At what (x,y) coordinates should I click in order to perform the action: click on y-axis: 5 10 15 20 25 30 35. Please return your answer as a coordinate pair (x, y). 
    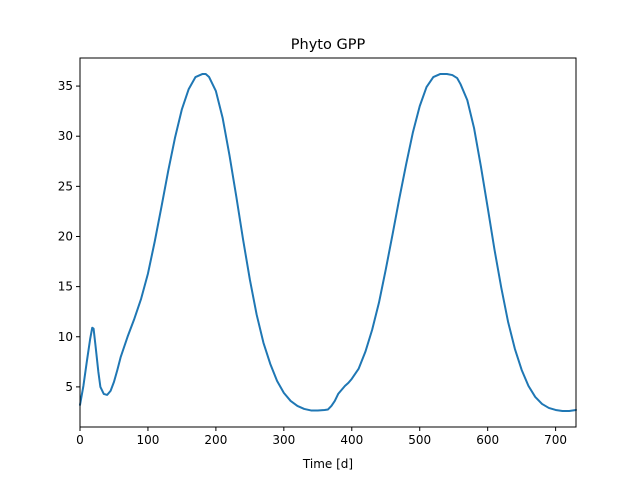
    Looking at the image, I should click on (69, 236).